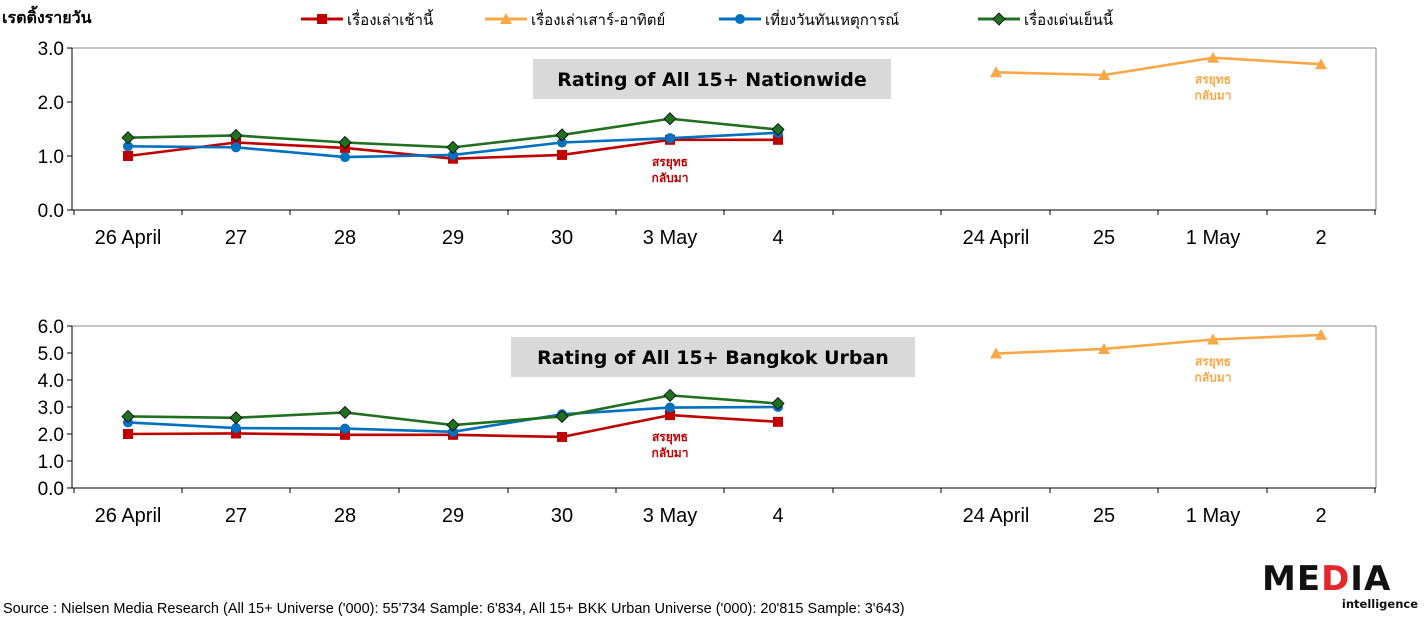 The image size is (1427, 623). What do you see at coordinates (47, 16) in the screenshot?
I see `chart-heading: เรตติ้งรายวัน` at bounding box center [47, 16].